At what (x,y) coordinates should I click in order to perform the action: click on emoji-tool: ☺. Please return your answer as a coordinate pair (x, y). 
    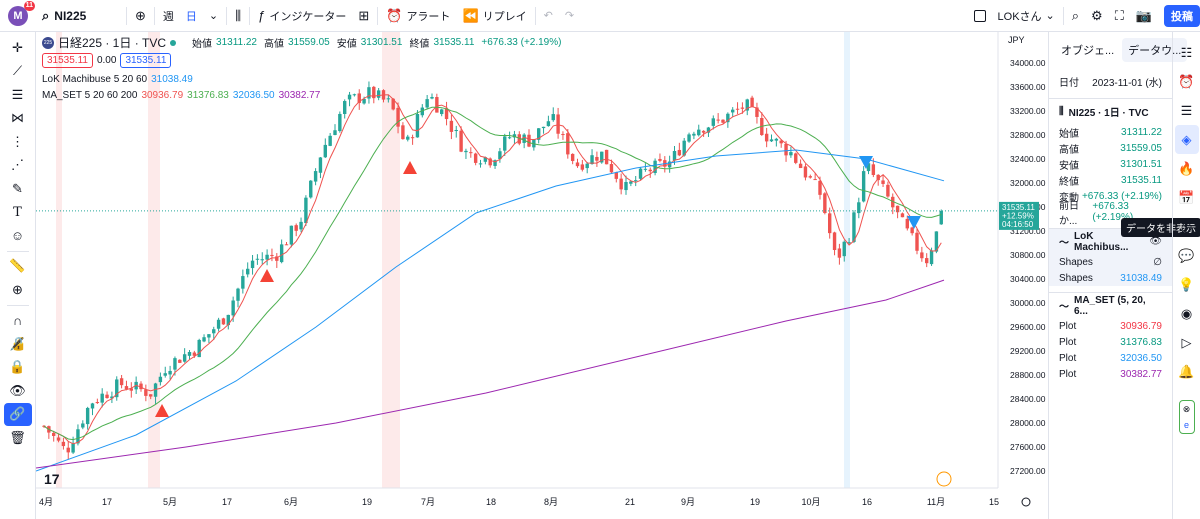
    Looking at the image, I should click on (18, 236).